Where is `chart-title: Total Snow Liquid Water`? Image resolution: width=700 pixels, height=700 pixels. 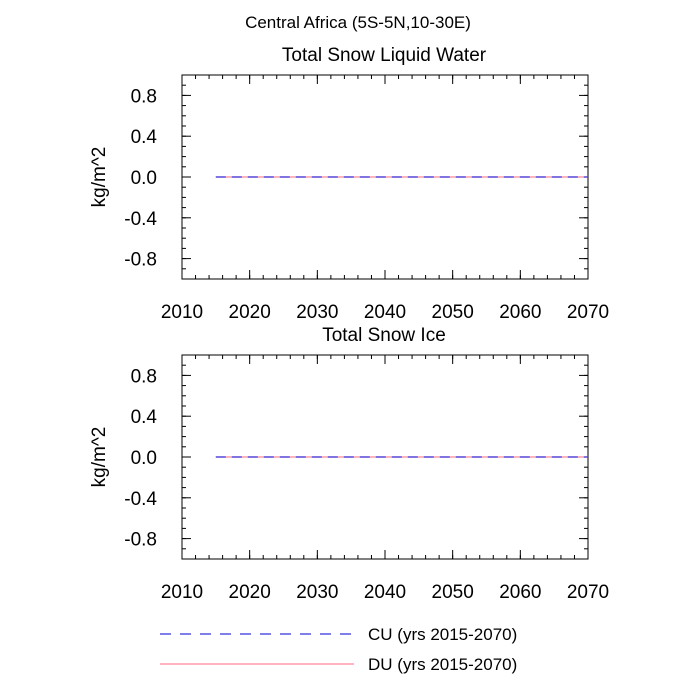 chart-title: Total Snow Liquid Water is located at coordinates (384, 55).